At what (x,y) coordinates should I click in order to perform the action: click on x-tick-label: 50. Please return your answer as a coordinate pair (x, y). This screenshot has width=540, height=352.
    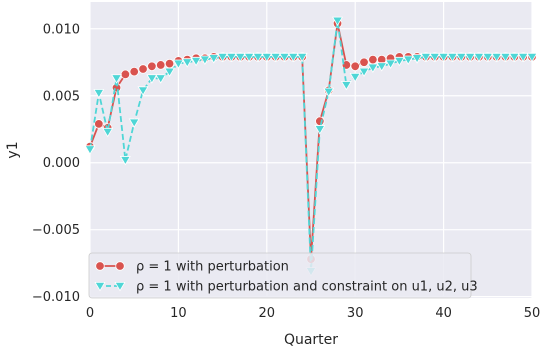
    Looking at the image, I should click on (532, 313).